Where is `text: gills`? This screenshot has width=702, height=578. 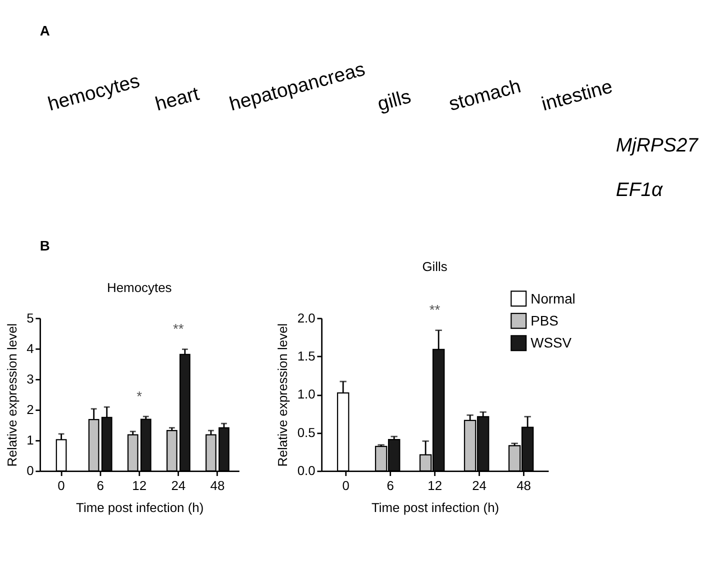 text: gills is located at coordinates (394, 101).